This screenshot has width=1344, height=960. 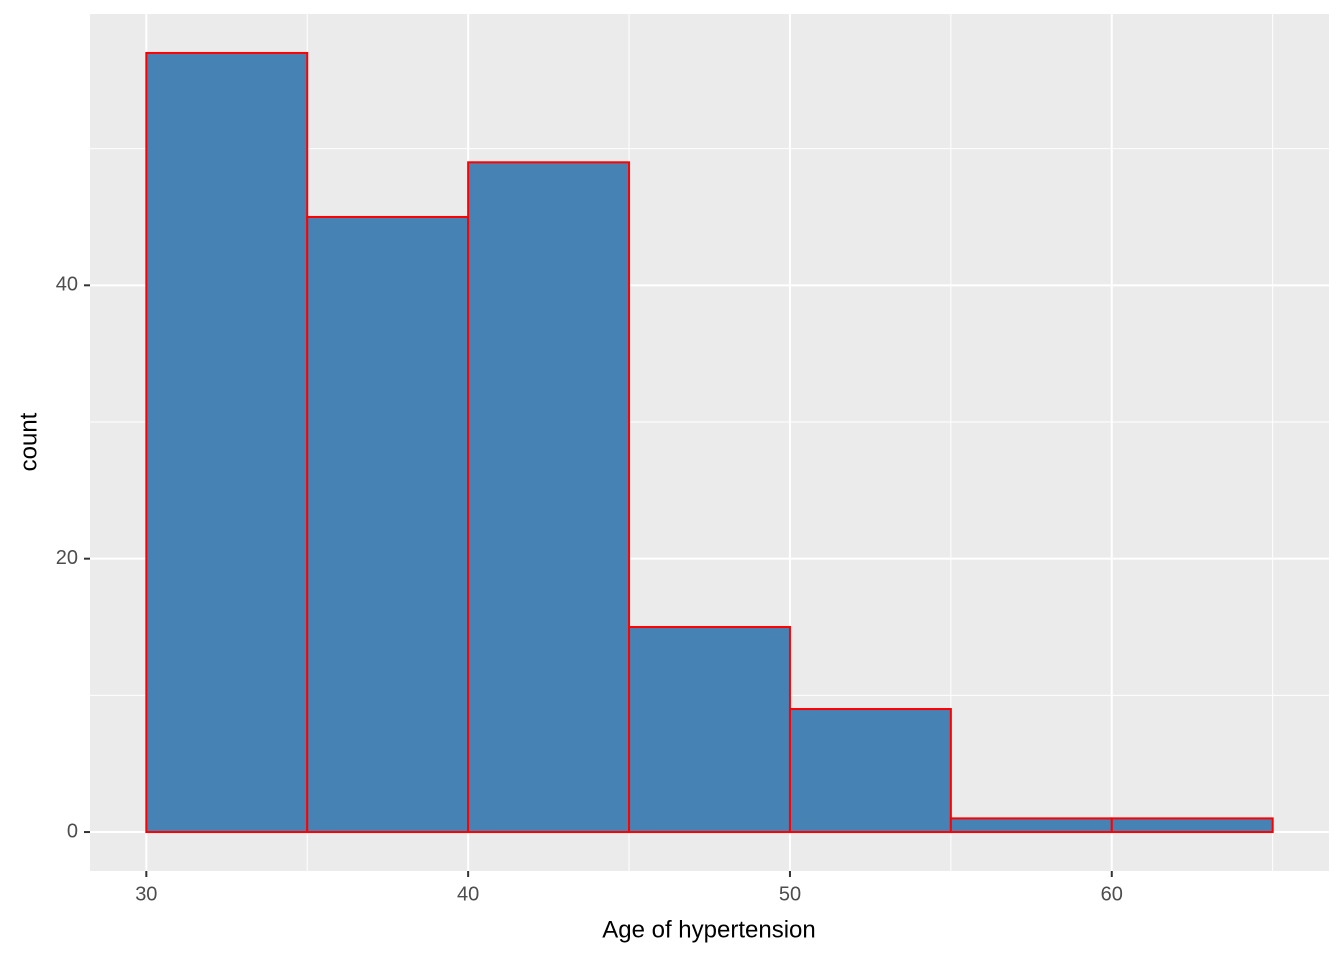 What do you see at coordinates (708, 929) in the screenshot?
I see `x-axis-title: Age of hypertension` at bounding box center [708, 929].